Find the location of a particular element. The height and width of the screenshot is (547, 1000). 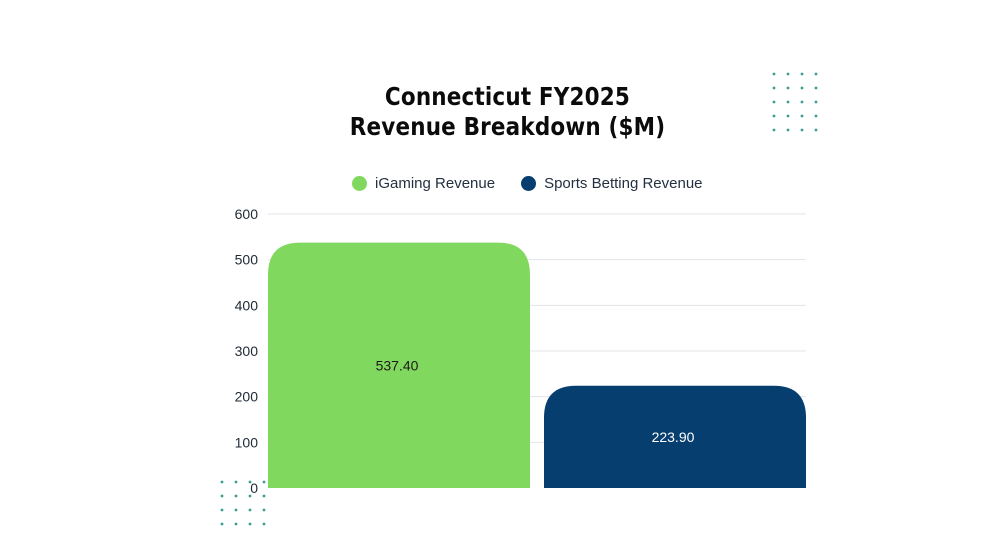

bar-data-label: 223.90 is located at coordinates (673, 437).